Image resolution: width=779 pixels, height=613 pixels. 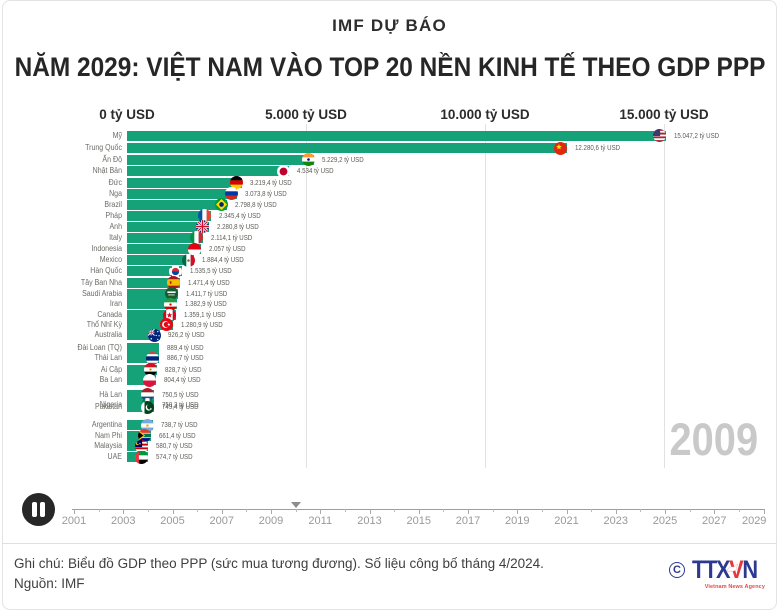 What do you see at coordinates (396, 135) in the screenshot?
I see `bar-us` at bounding box center [396, 135].